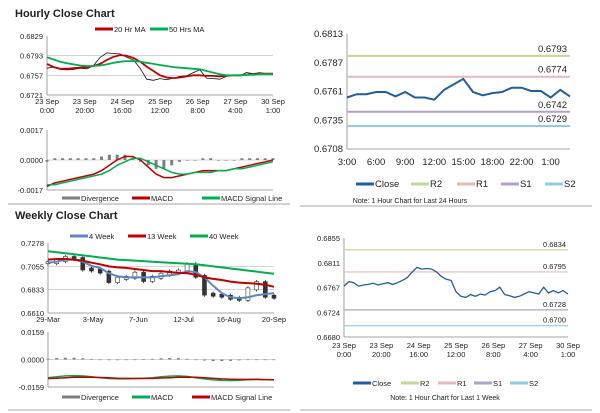 The width and height of the screenshot is (600, 413). Describe the element at coordinates (122, 110) in the screenshot. I see `x-tick-label: 16:00` at that location.